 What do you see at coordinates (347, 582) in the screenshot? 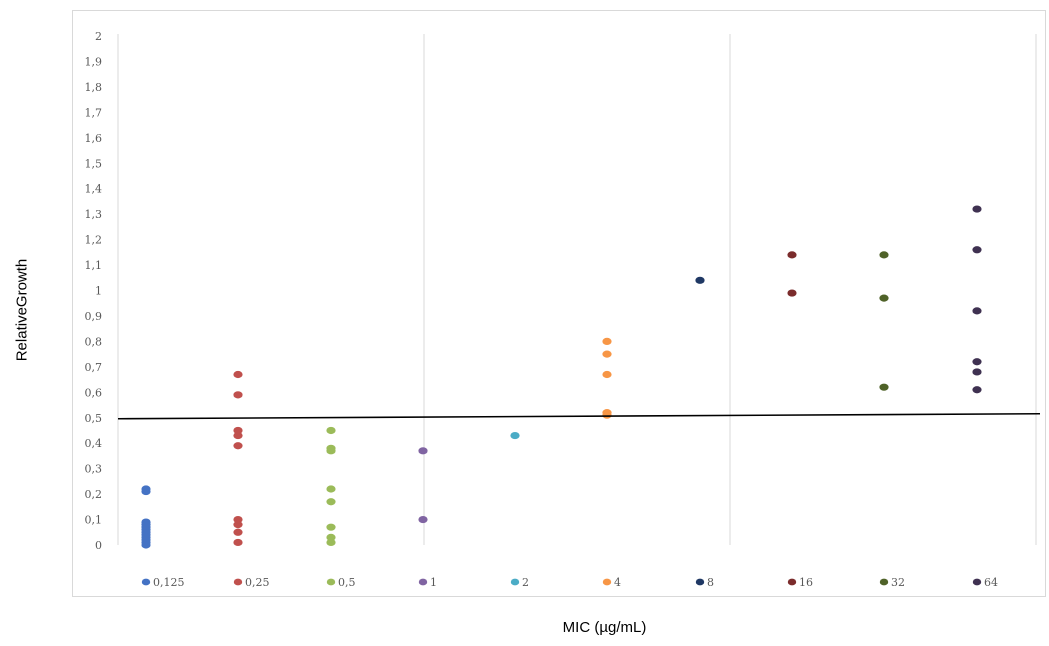
I see `legend-label: 0,5` at bounding box center [347, 582].